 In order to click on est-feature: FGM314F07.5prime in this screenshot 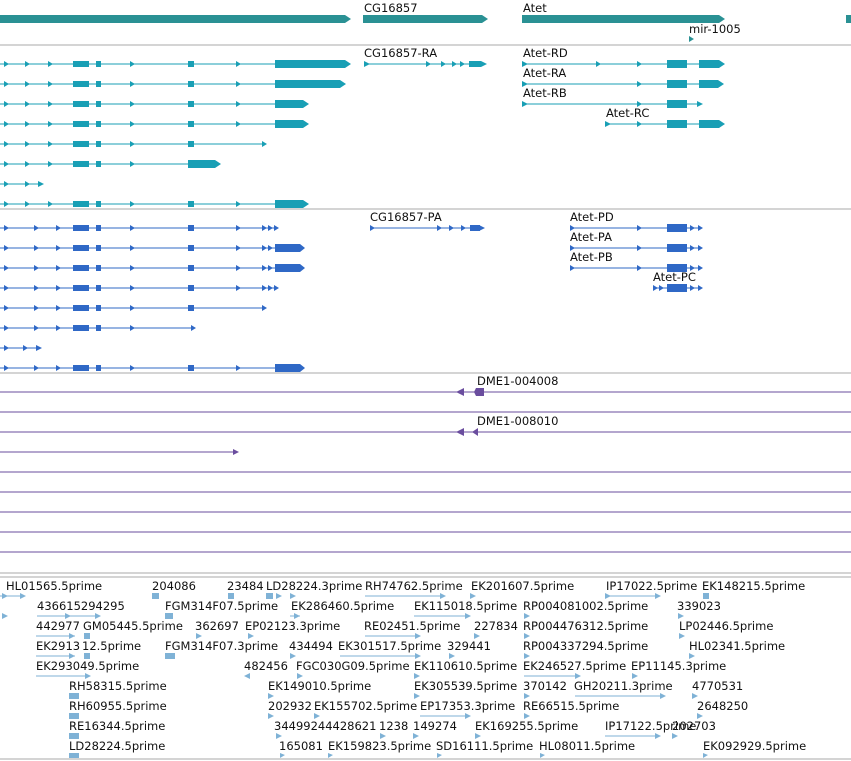, I will do `click(221, 609)`.